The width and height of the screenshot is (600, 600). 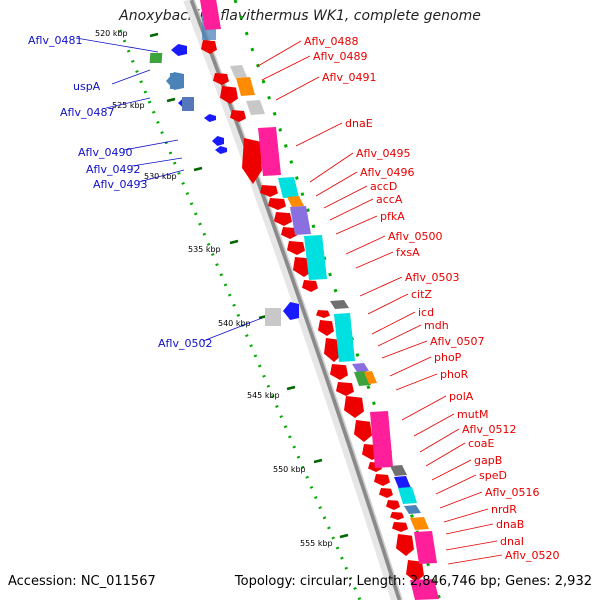 What do you see at coordinates (415, 236) in the screenshot?
I see `forward-gene-label: Aflv_0500` at bounding box center [415, 236].